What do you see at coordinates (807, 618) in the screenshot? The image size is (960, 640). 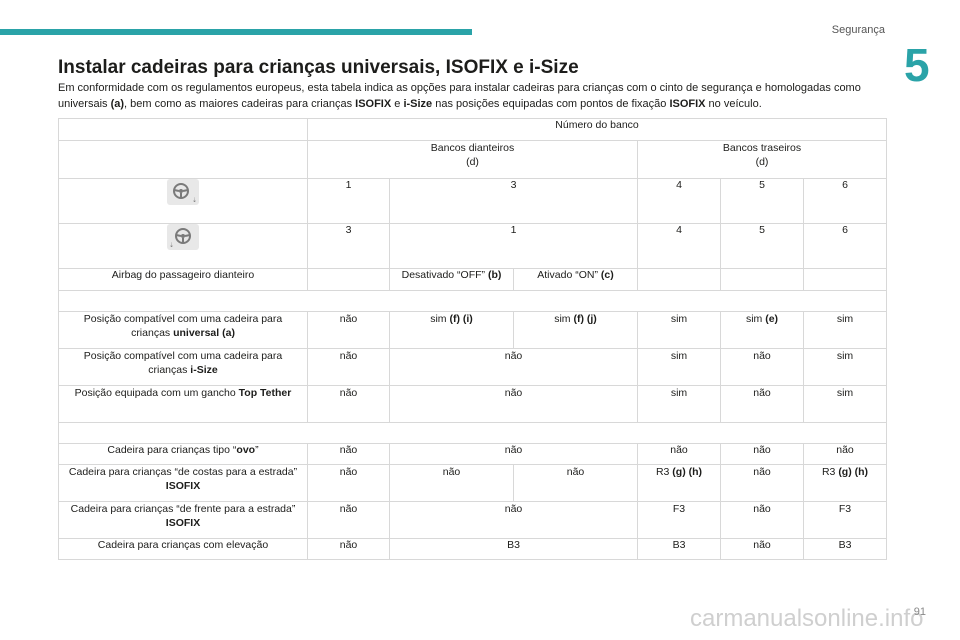 I see `watermark: carmanualsonline.info` at bounding box center [807, 618].